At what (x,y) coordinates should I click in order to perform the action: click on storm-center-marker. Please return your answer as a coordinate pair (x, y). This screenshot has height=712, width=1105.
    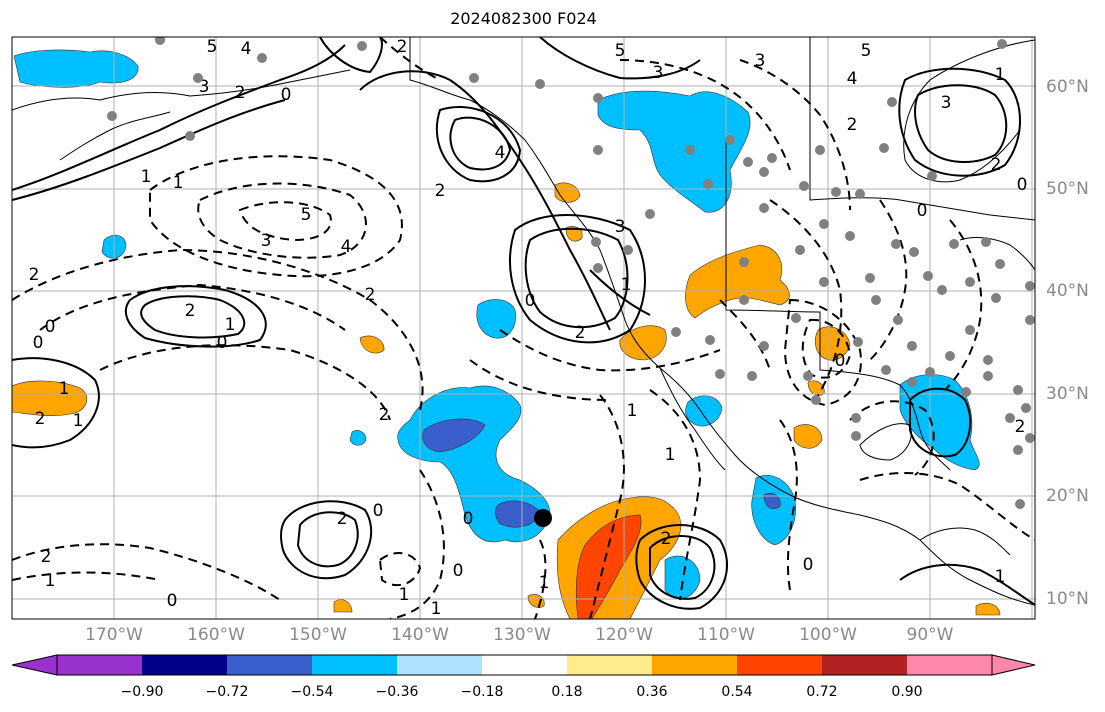
    Looking at the image, I should click on (543, 518).